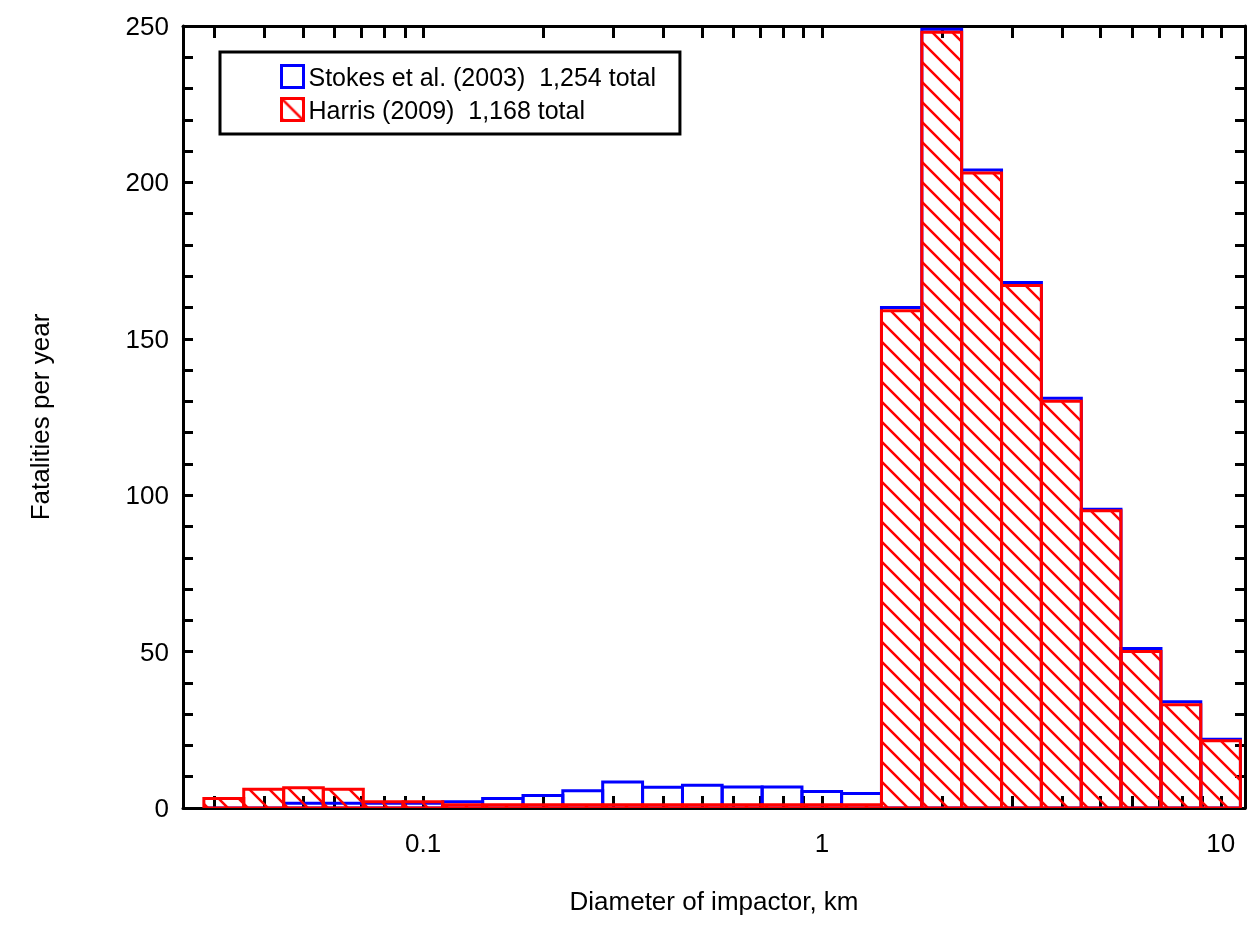 This screenshot has width=1247, height=945. Describe the element at coordinates (154, 651) in the screenshot. I see `y-tick-label: 50` at that location.